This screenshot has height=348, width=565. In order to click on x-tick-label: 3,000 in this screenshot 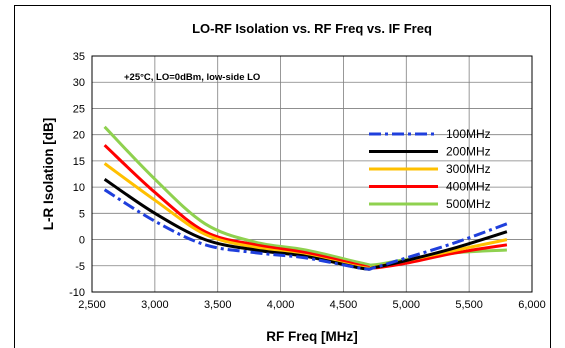, I will do `click(155, 305)`.